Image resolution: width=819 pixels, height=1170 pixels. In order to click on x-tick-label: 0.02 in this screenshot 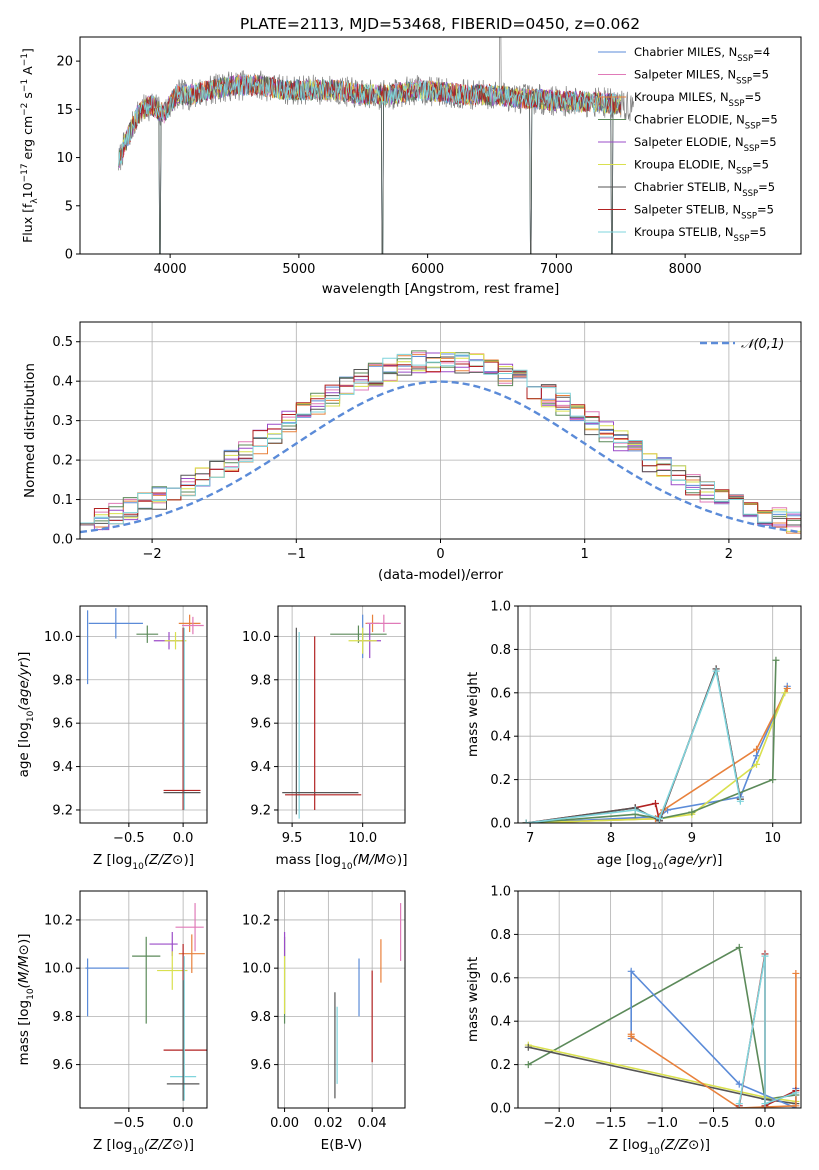, I will do `click(328, 1123)`.